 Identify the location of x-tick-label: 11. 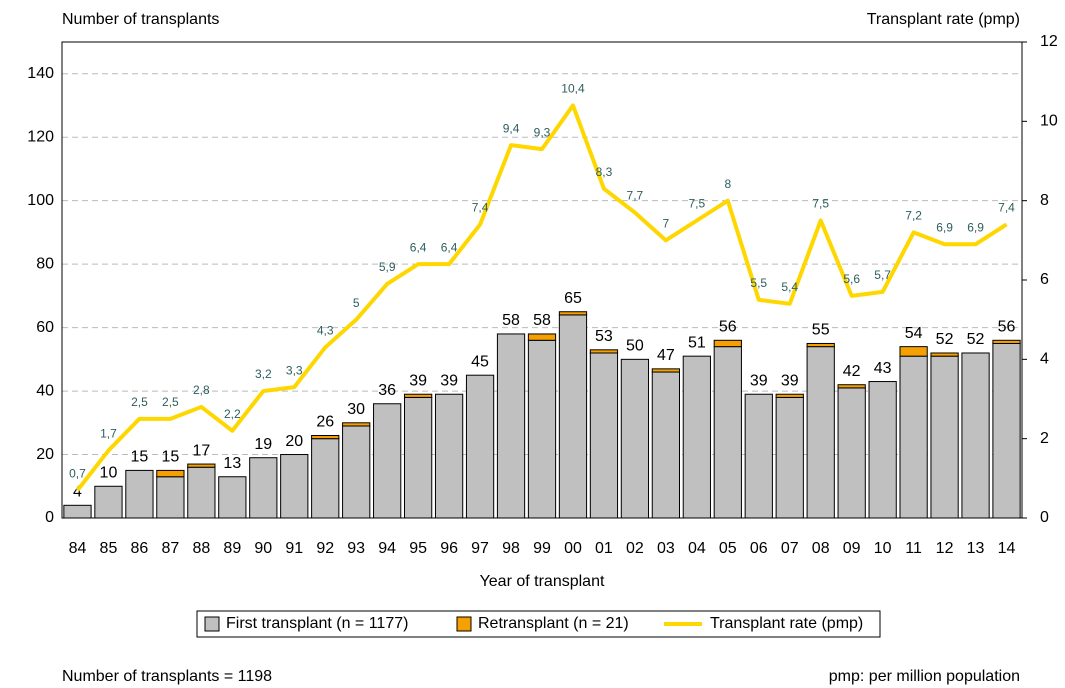
(913, 548).